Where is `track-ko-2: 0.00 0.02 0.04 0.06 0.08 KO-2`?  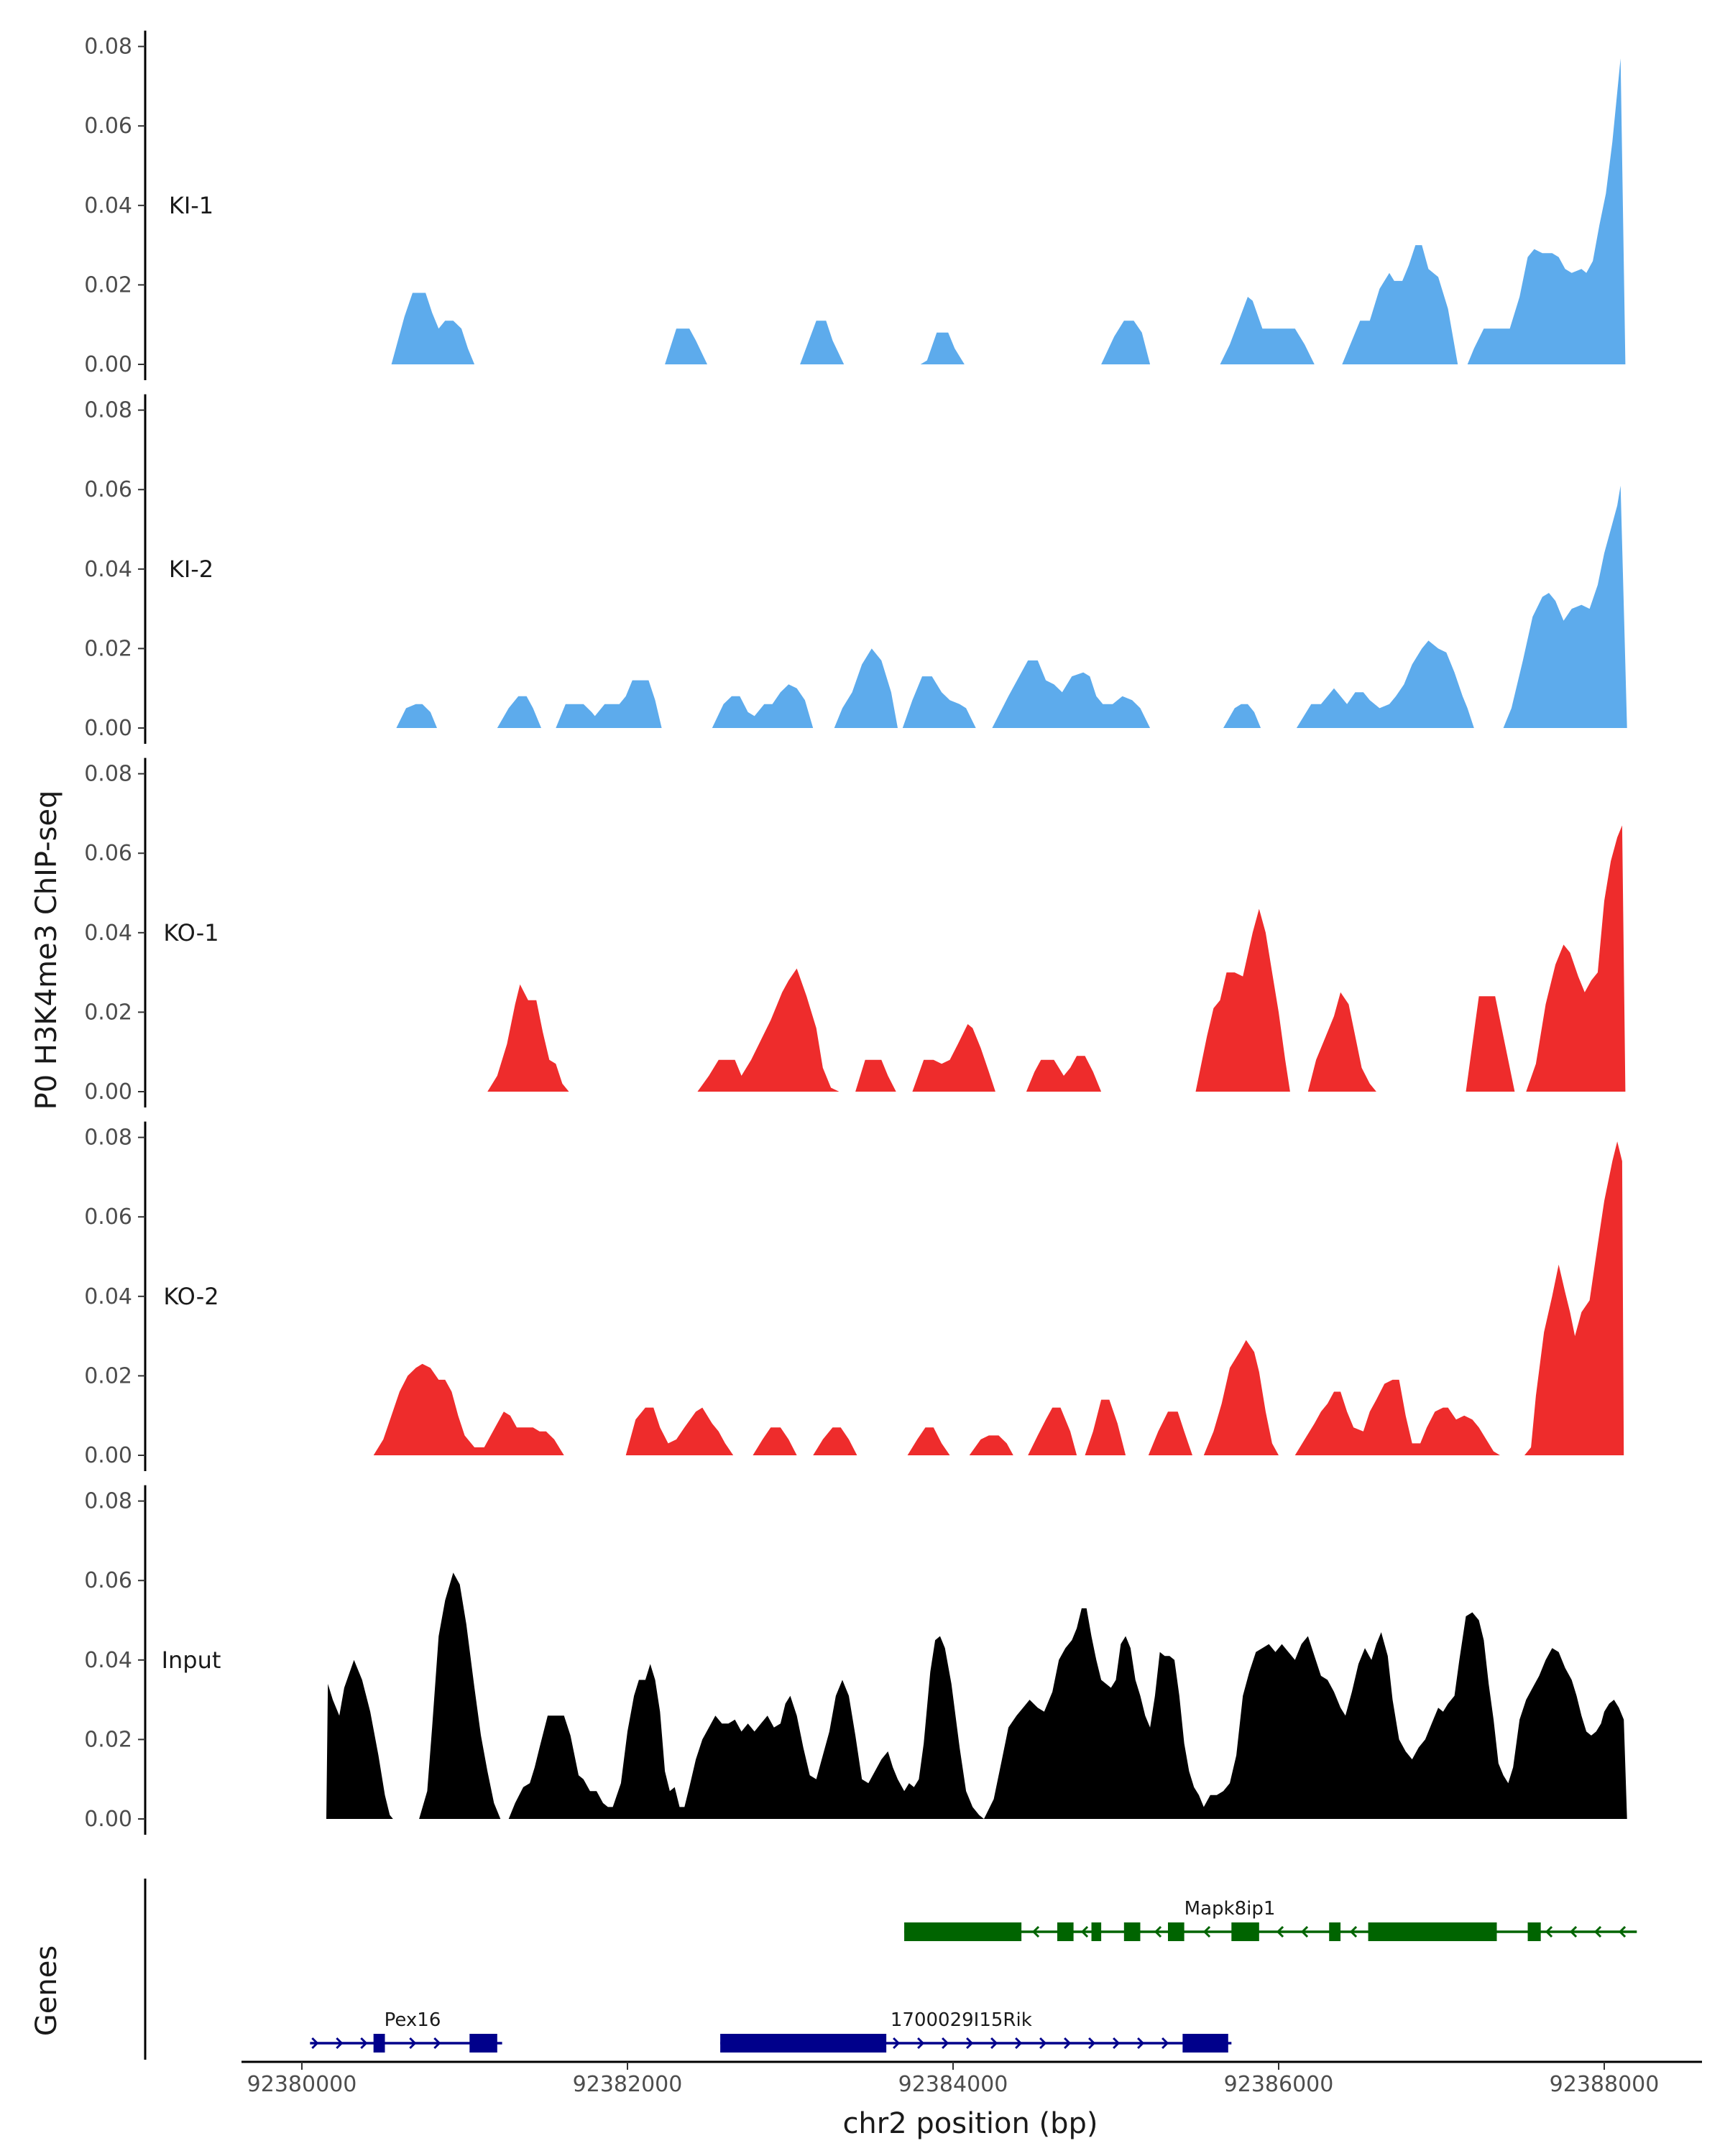 track-ko-2: 0.00 0.02 0.04 0.06 0.08 KO-2 is located at coordinates (854, 1296).